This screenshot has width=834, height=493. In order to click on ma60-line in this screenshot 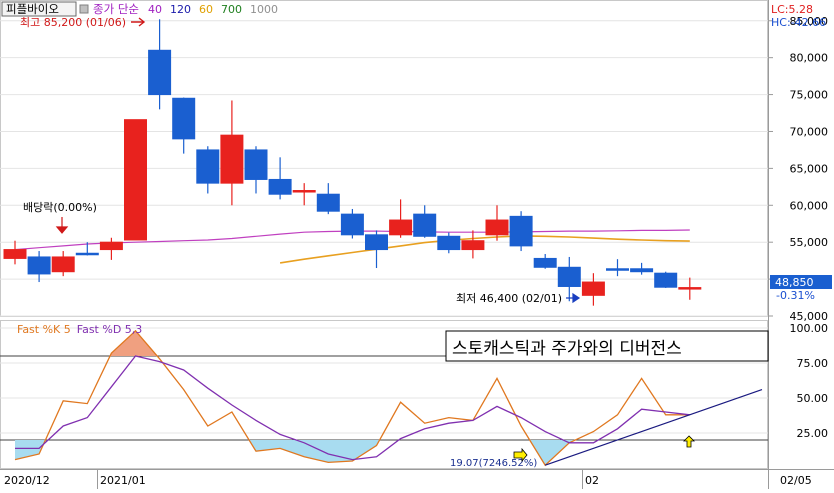, I will do `click(484, 249)`.